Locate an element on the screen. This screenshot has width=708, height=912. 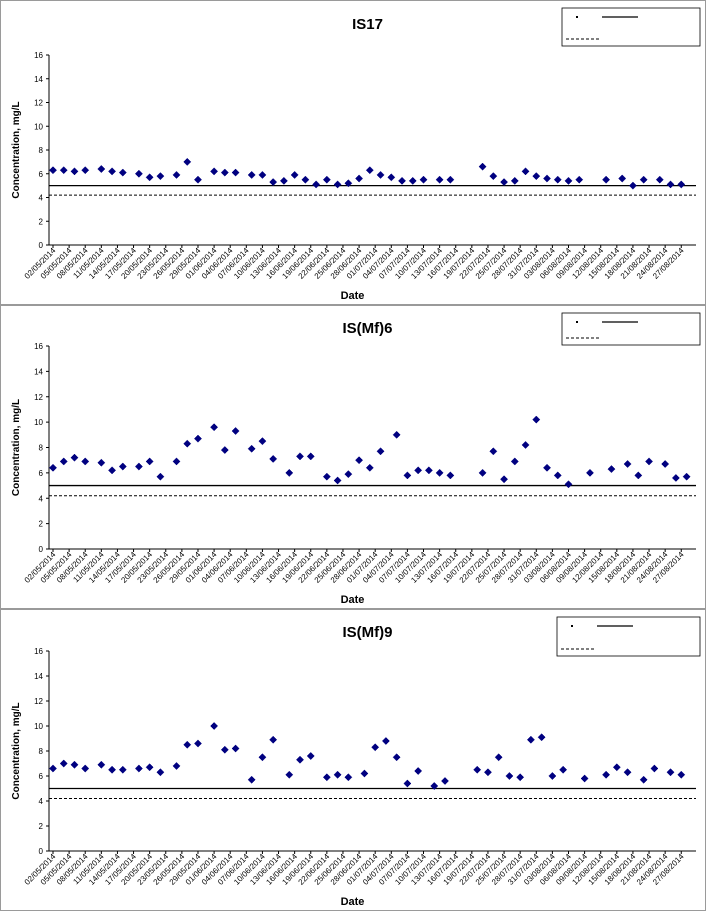
y-tick-label: 10 is located at coordinates (38, 126).